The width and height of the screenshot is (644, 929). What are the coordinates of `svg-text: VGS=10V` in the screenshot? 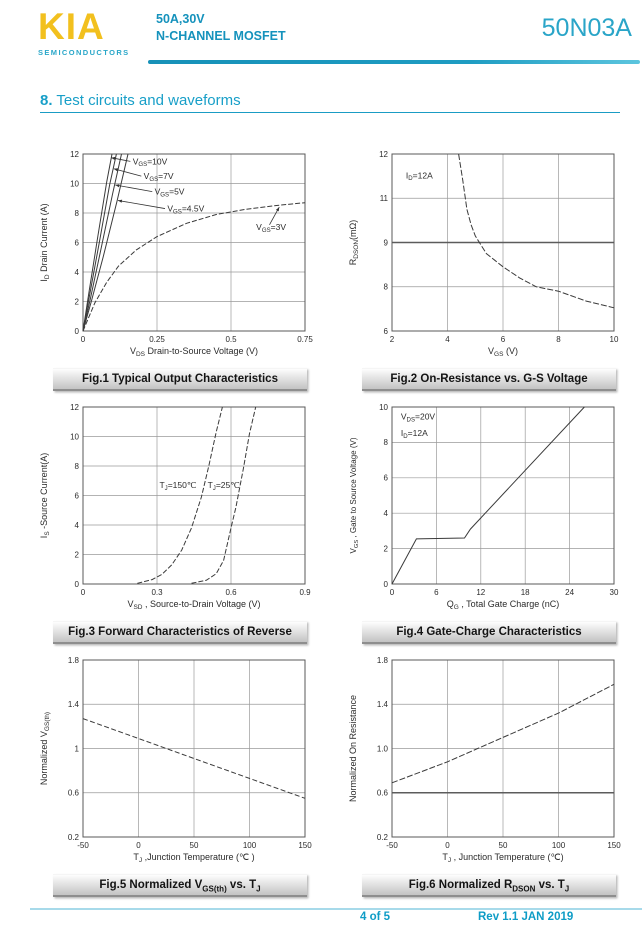 It's located at (150, 162).